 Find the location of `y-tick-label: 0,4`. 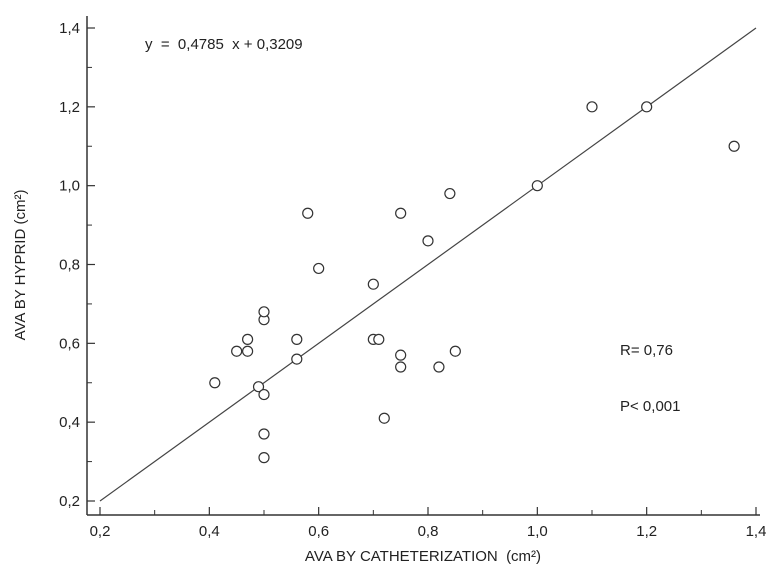

y-tick-label: 0,4 is located at coordinates (69, 422).